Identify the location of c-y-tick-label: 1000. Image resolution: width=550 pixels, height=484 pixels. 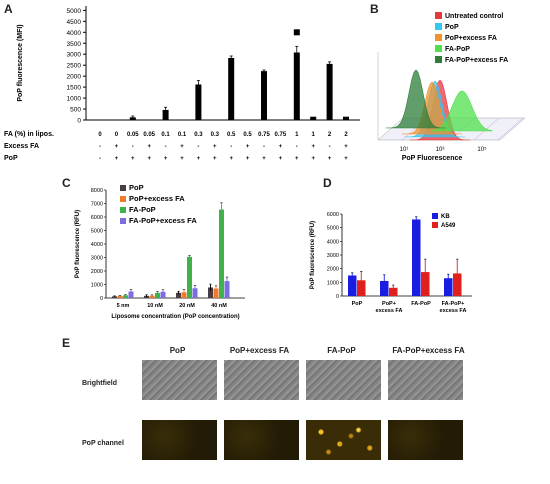
(97, 286).